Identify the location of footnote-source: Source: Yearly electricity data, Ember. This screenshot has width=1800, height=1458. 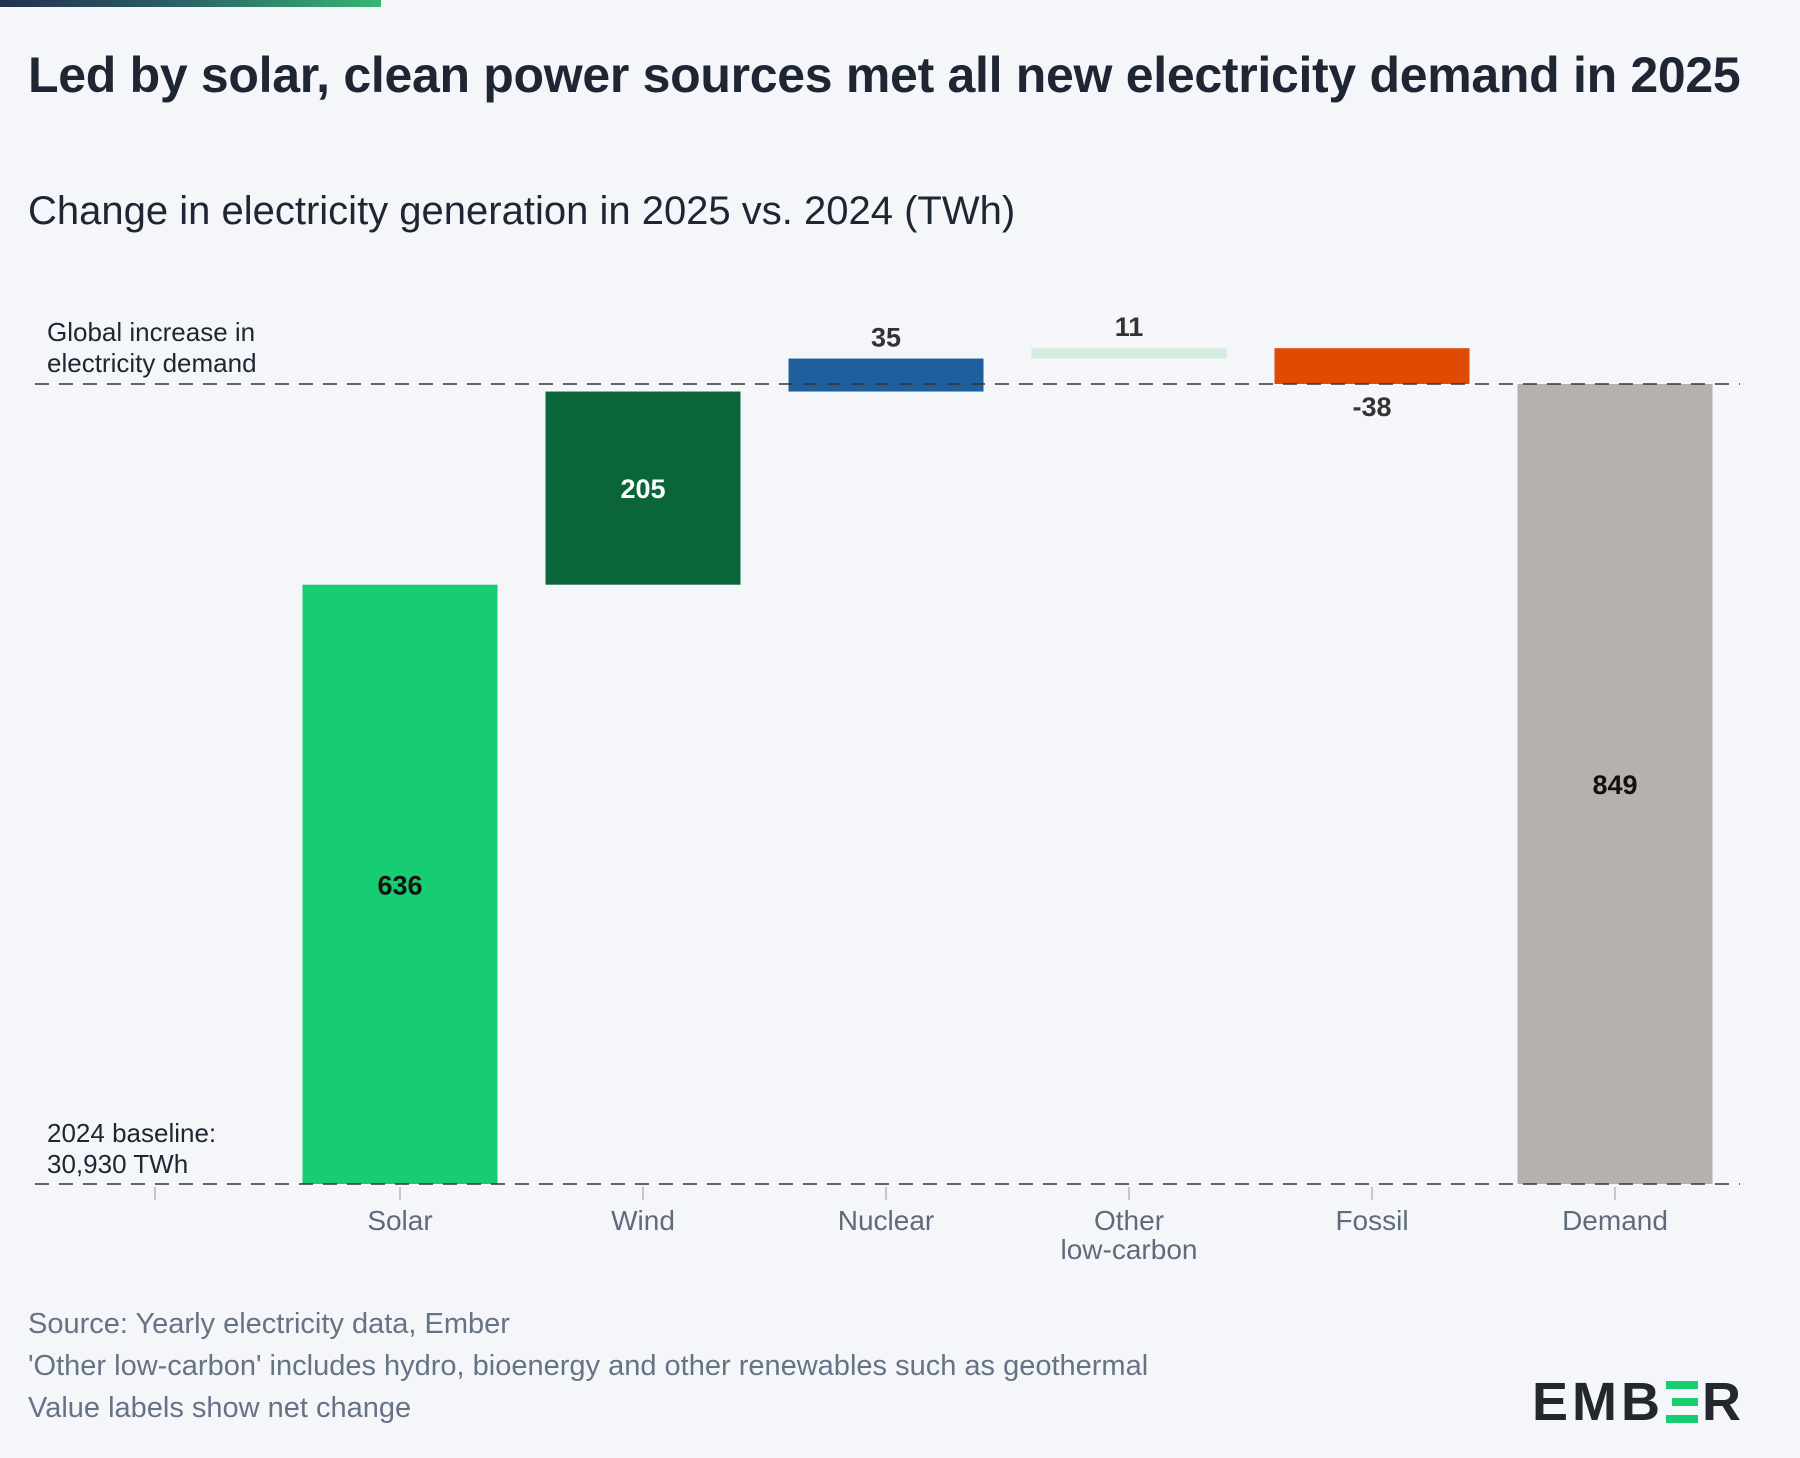
(269, 1324).